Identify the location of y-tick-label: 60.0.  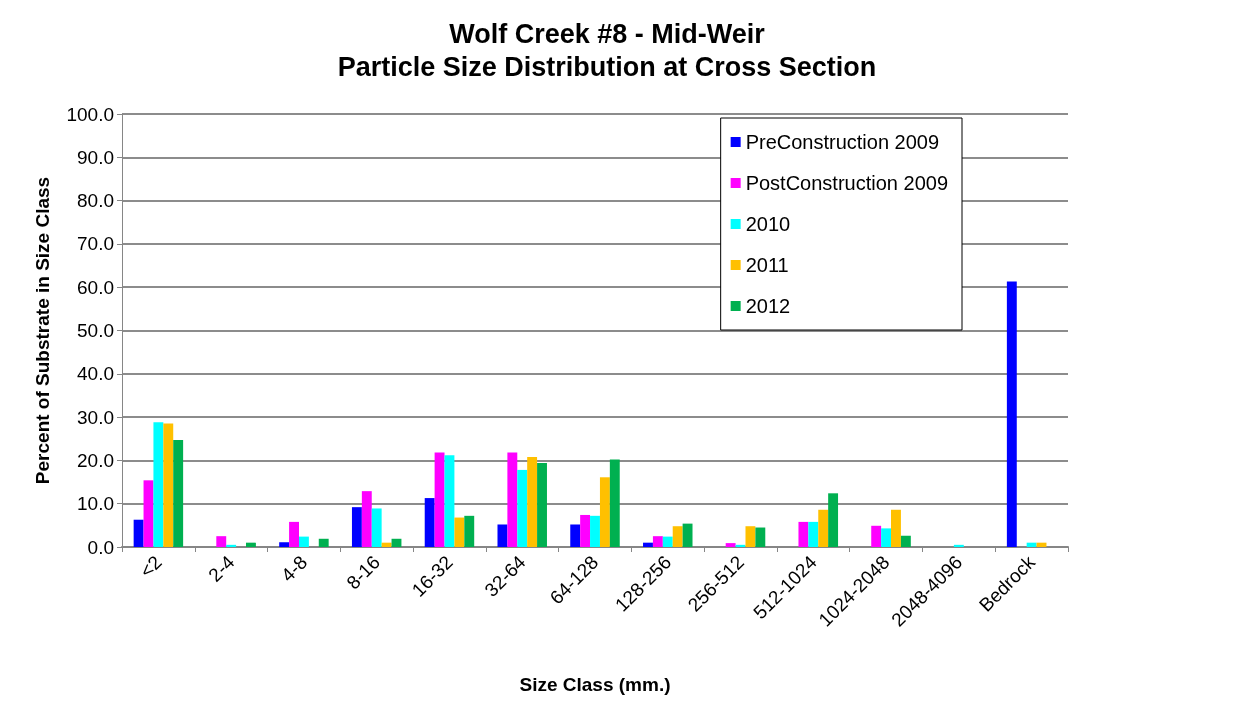
(95, 287).